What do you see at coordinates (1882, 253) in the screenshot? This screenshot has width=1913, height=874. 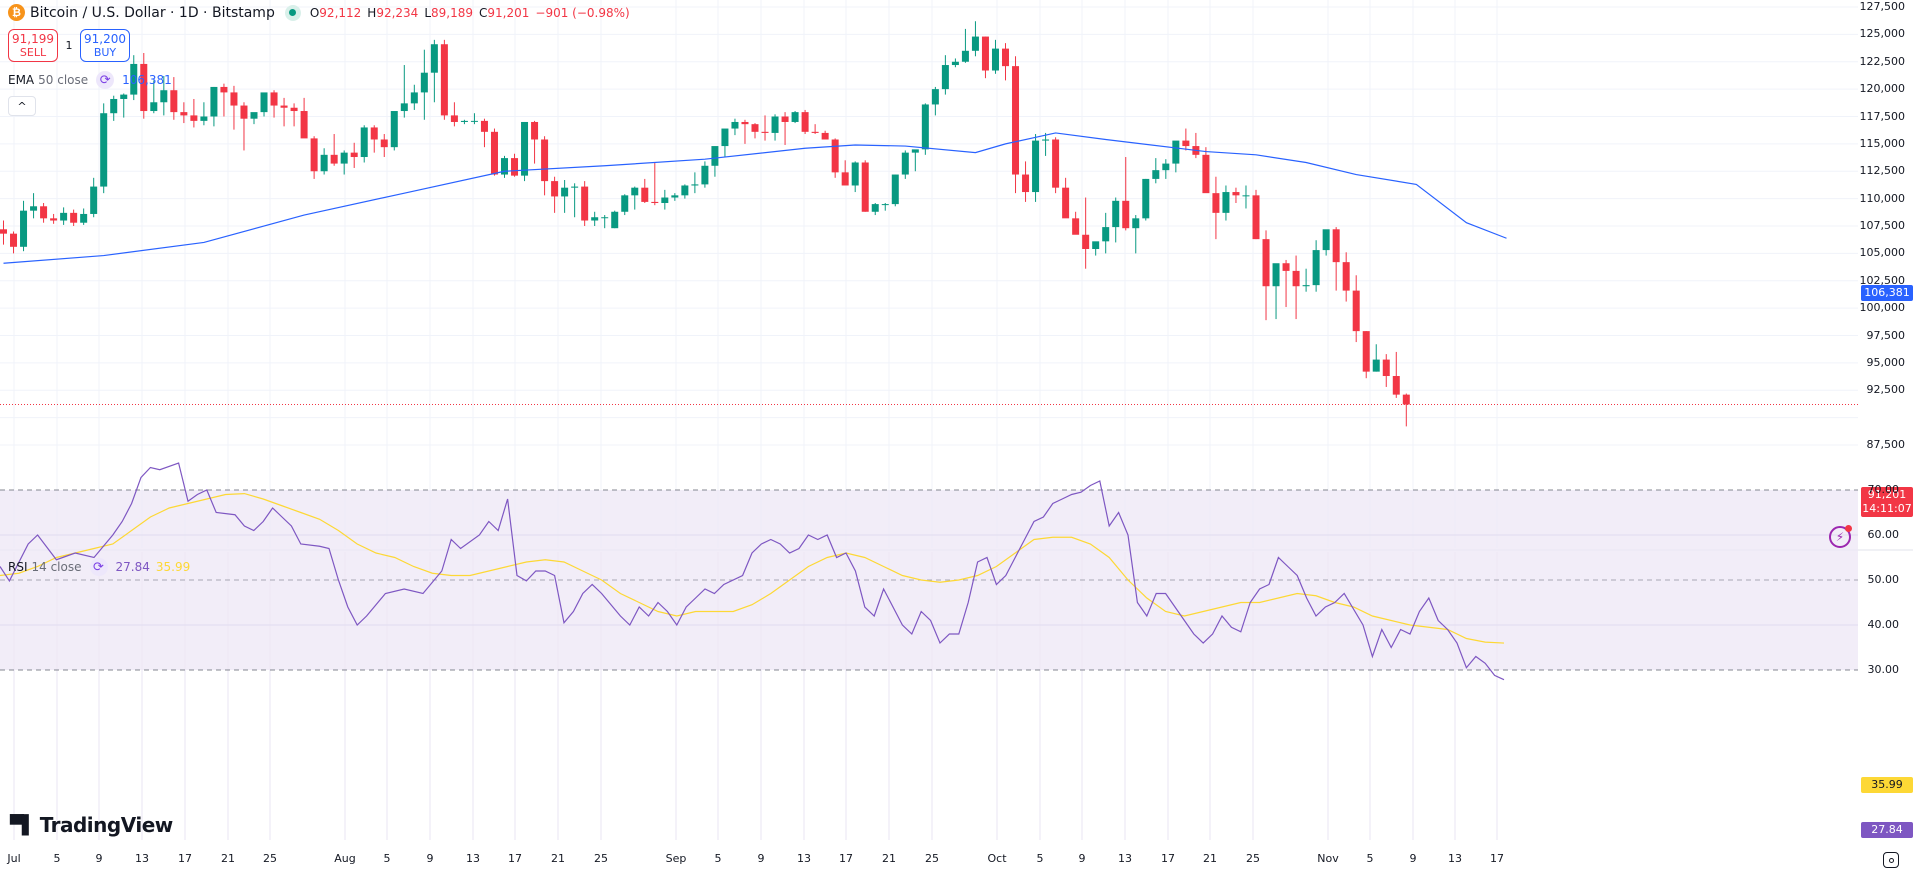 I see `price-axis-label: 105,000` at bounding box center [1882, 253].